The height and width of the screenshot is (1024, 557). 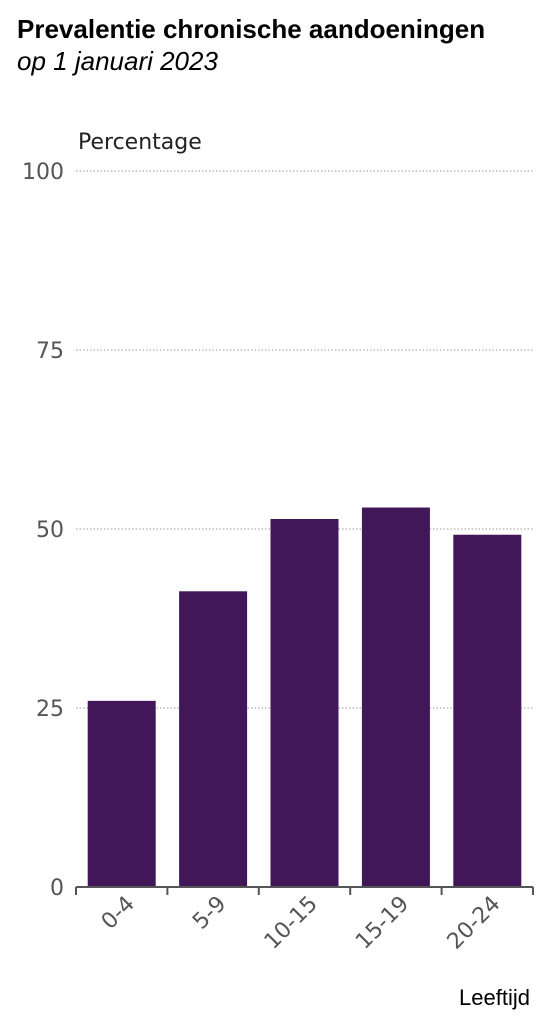 I want to click on x-tick-label: 15-19, so click(x=382, y=923).